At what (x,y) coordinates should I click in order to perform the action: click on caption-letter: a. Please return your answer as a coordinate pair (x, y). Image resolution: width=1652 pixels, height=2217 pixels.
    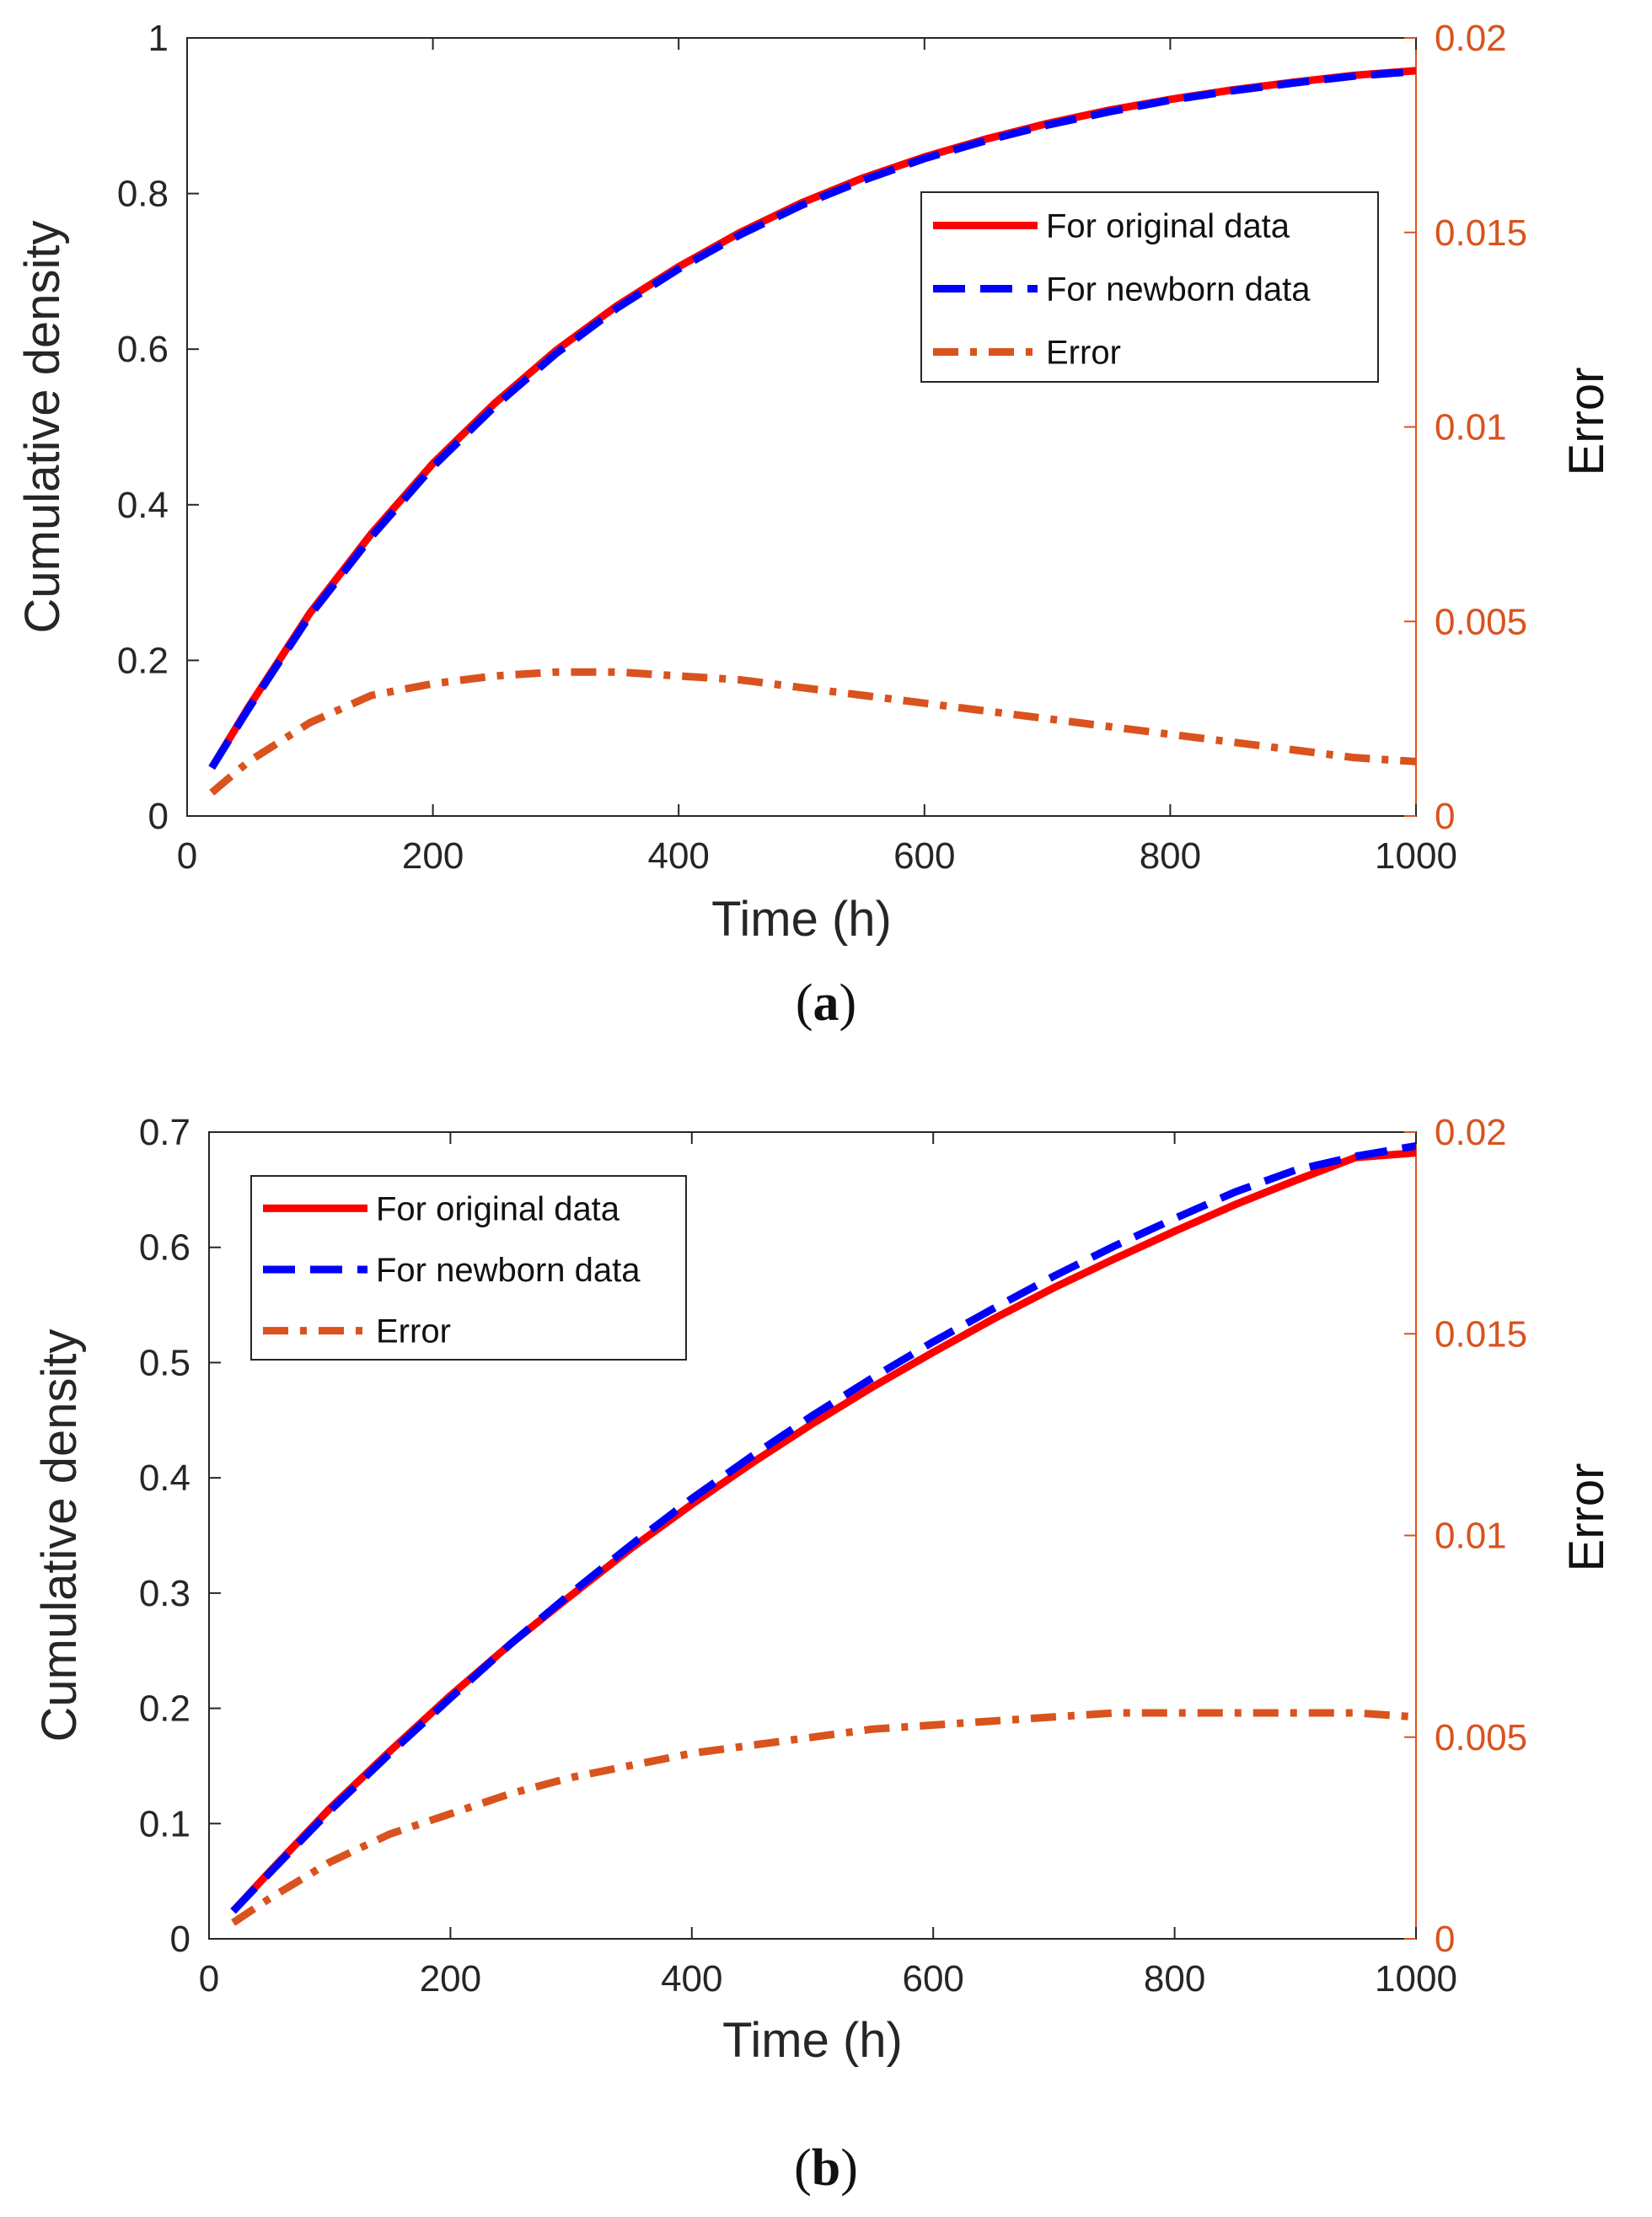
    Looking at the image, I should click on (826, 1003).